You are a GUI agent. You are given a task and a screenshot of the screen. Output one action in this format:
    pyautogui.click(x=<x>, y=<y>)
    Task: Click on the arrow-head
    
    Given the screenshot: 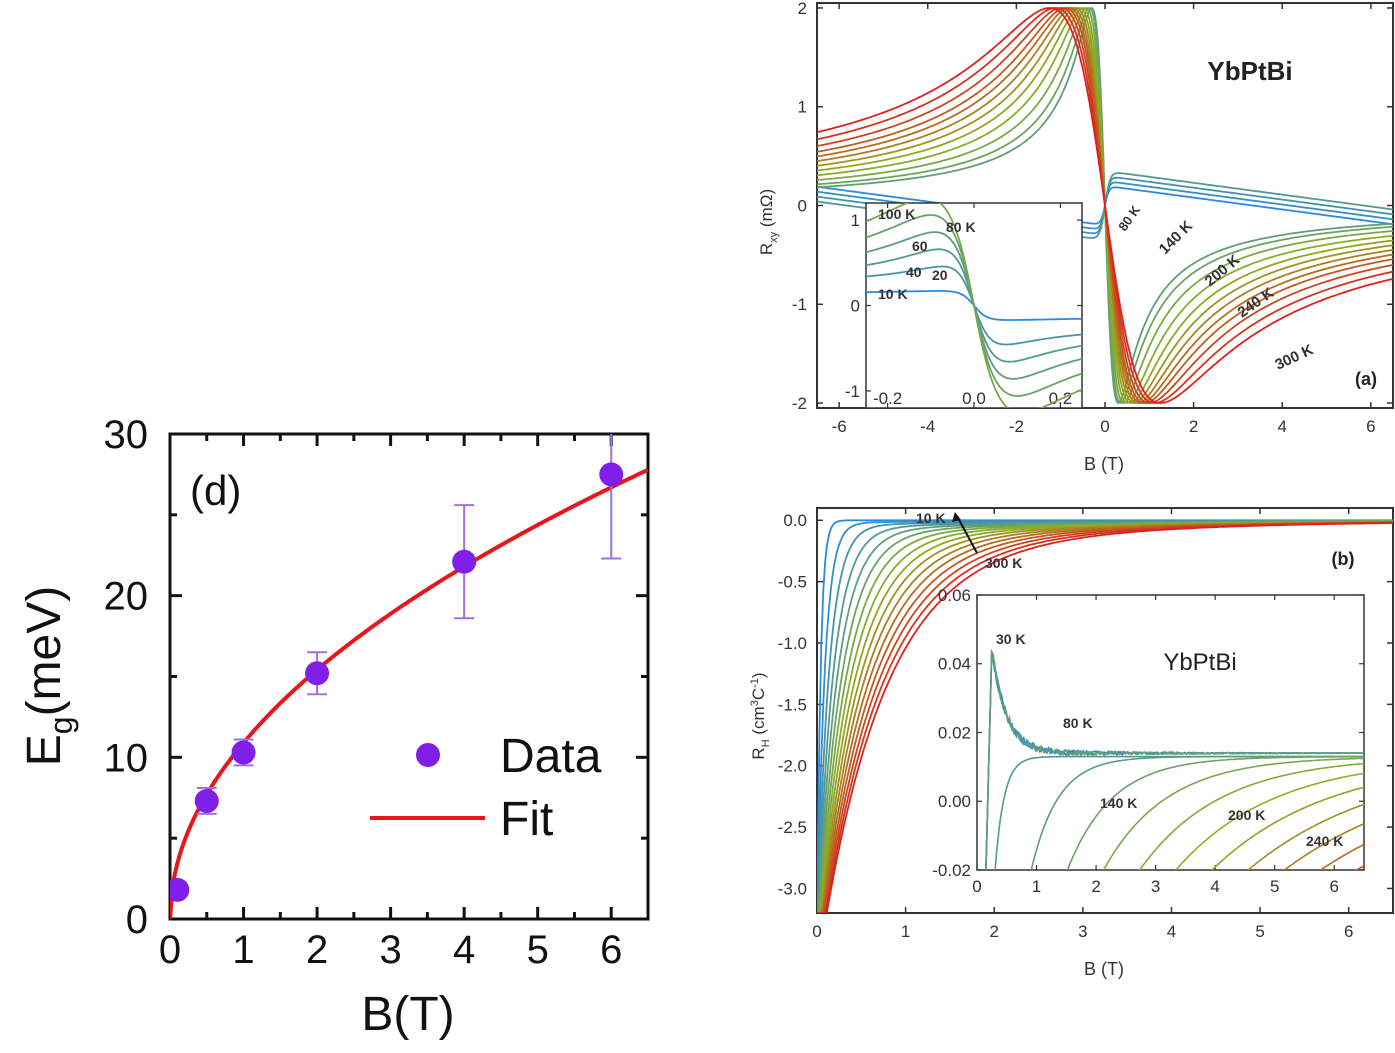 What is the action you would take?
    pyautogui.click(x=956, y=517)
    